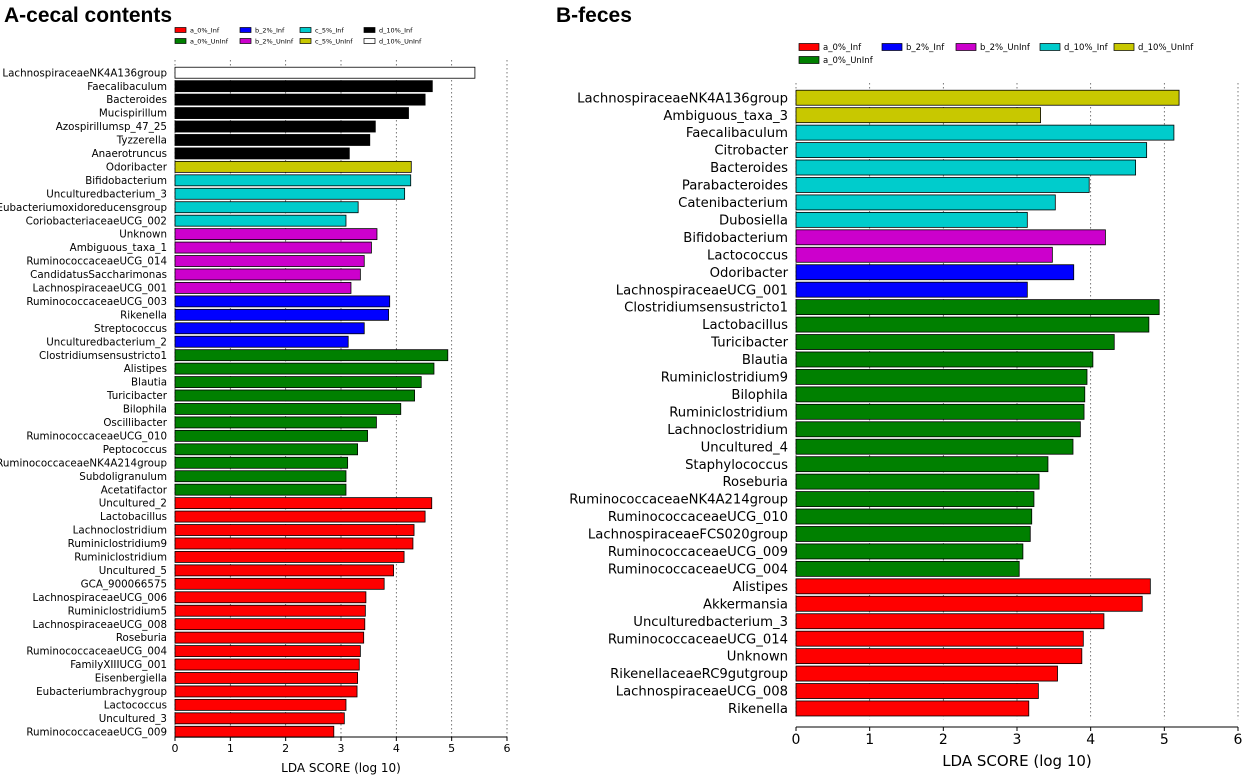 The height and width of the screenshot is (782, 1248). What do you see at coordinates (103, 356) in the screenshot?
I see `category-label-a-clostridiumsensustricto1: Clostridiumsensustricto1` at bounding box center [103, 356].